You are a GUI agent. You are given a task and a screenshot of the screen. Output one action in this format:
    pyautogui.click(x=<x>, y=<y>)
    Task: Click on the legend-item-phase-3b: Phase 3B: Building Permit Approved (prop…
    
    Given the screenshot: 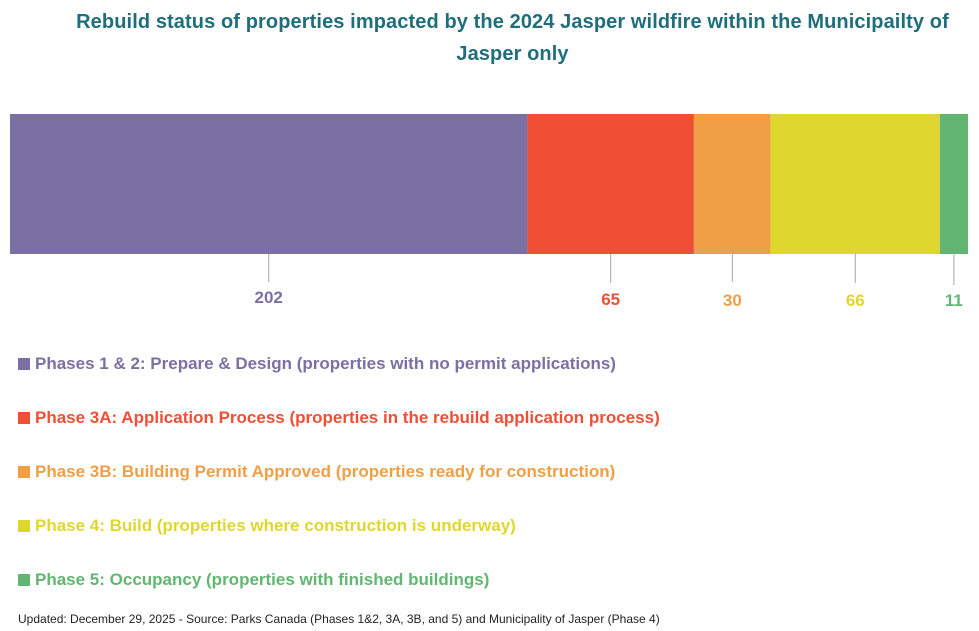 What is the action you would take?
    pyautogui.click(x=339, y=472)
    